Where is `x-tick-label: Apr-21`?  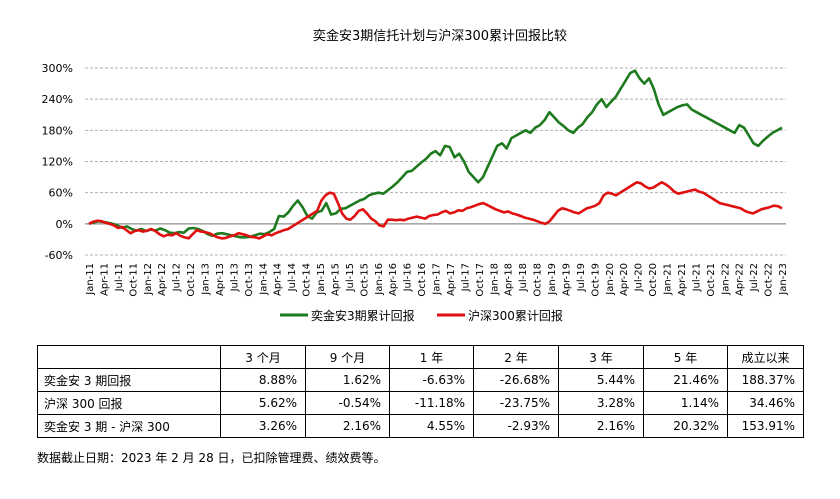
x-tick-label: Apr-21 is located at coordinates (682, 279).